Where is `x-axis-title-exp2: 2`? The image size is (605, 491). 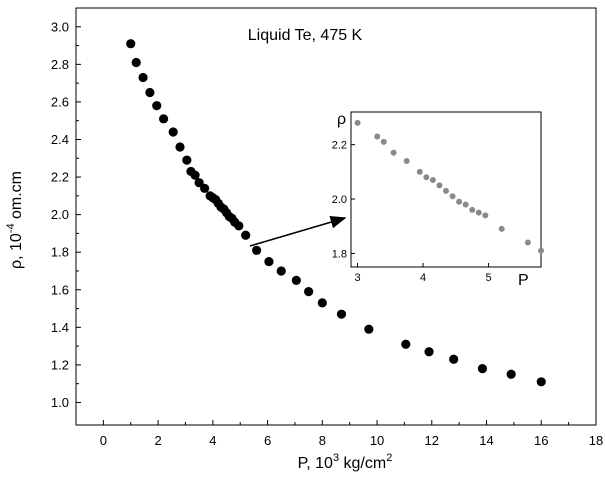
x-axis-title-exp2: 2 is located at coordinates (389, 458).